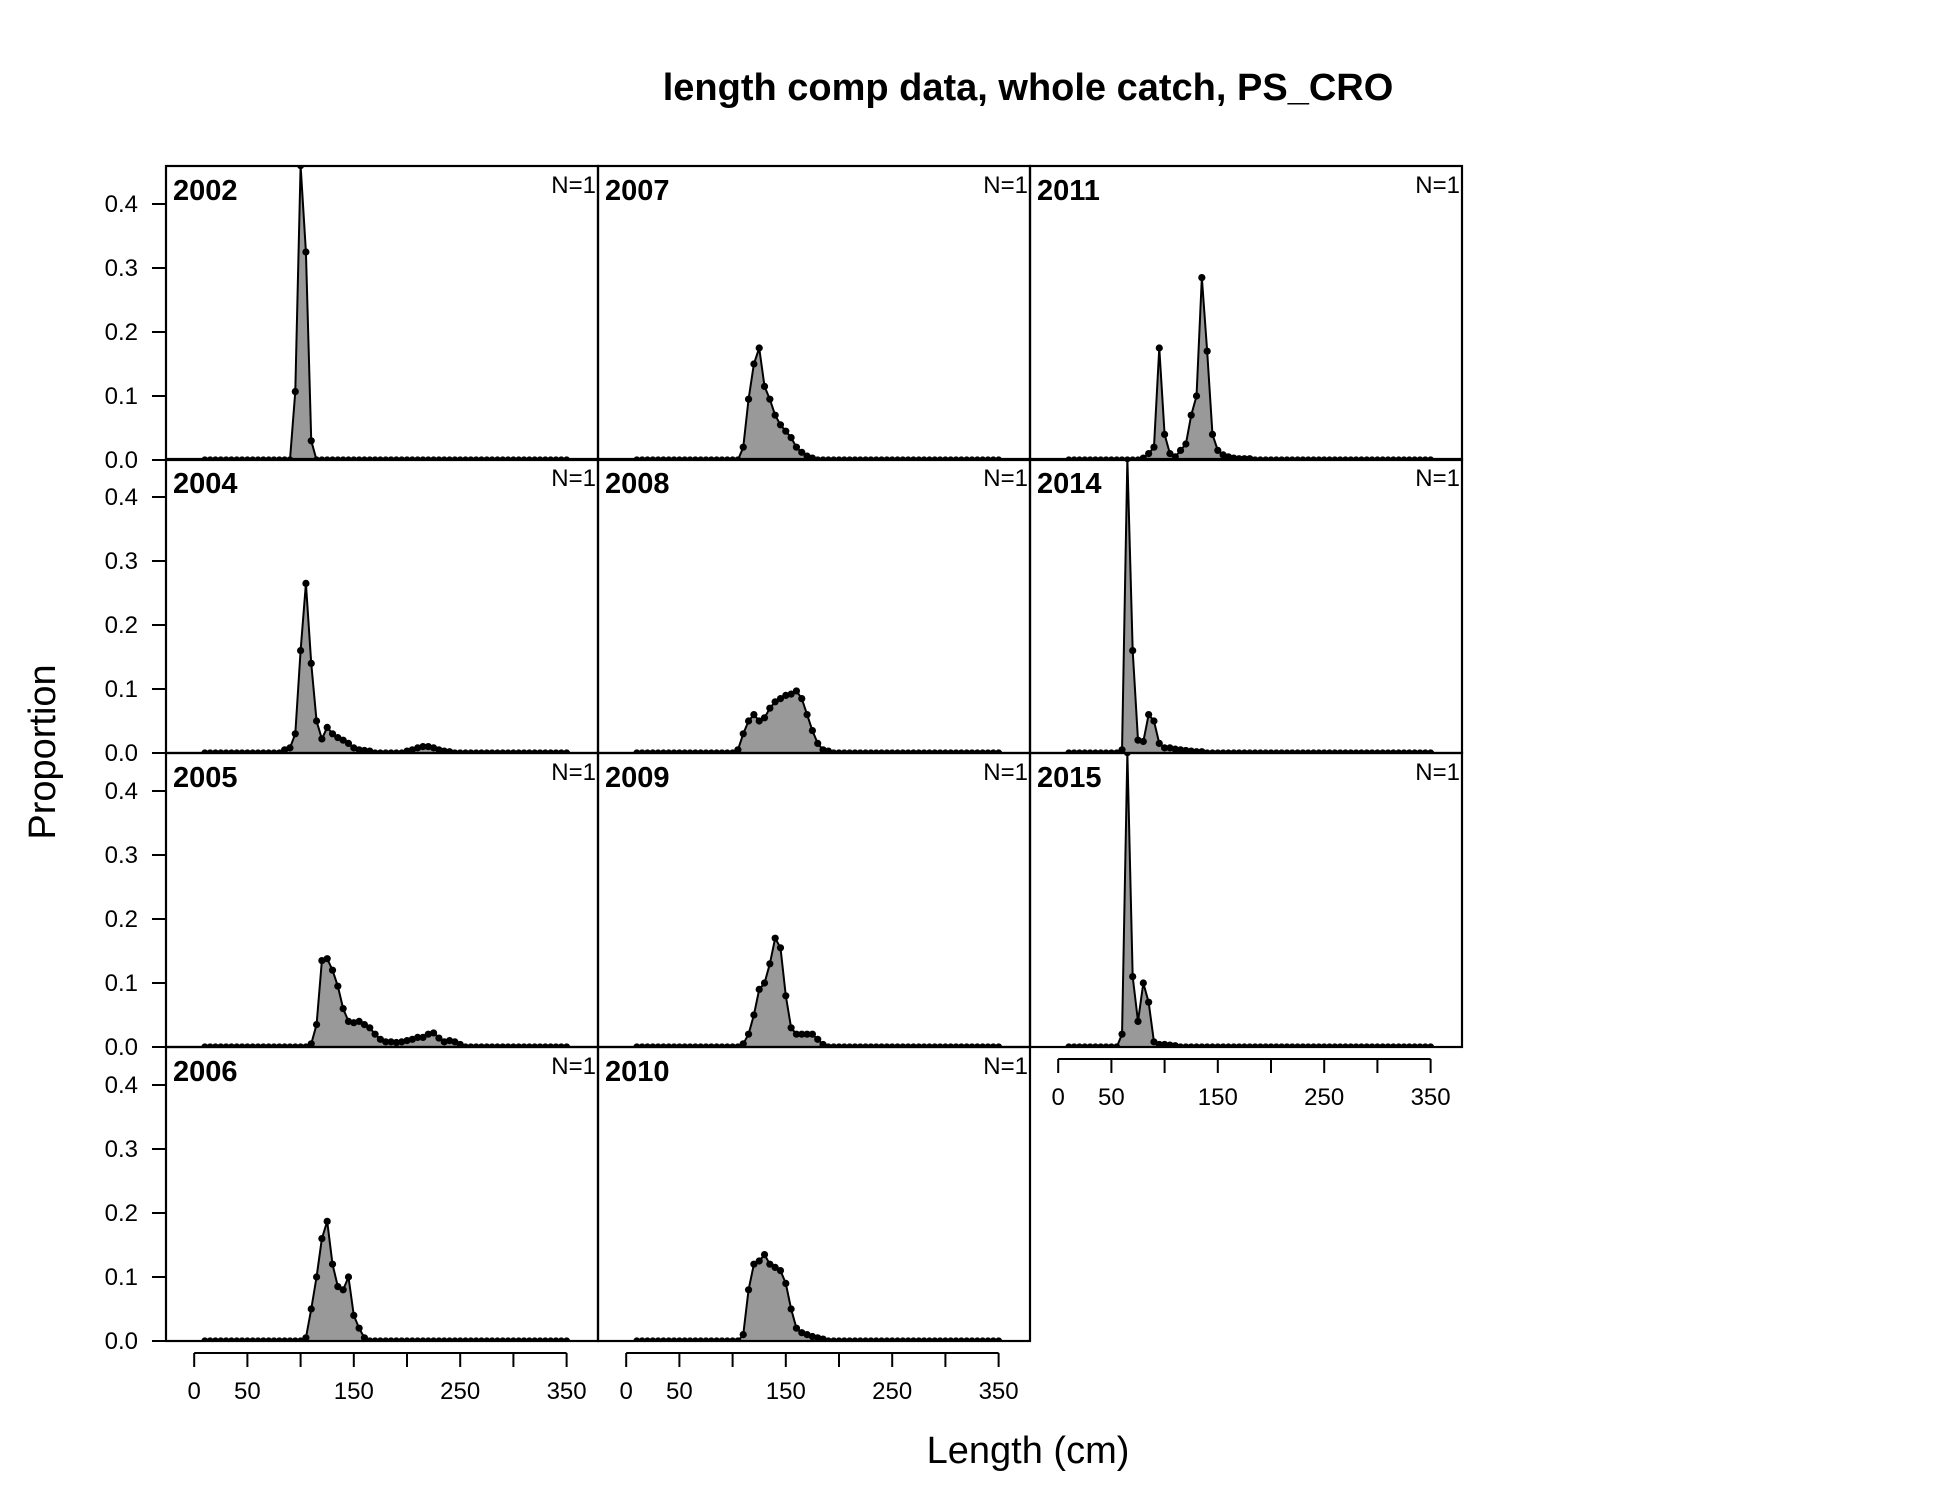 The width and height of the screenshot is (1950, 1500). Describe the element at coordinates (1249, 368) in the screenshot. I see `line-2011` at that location.